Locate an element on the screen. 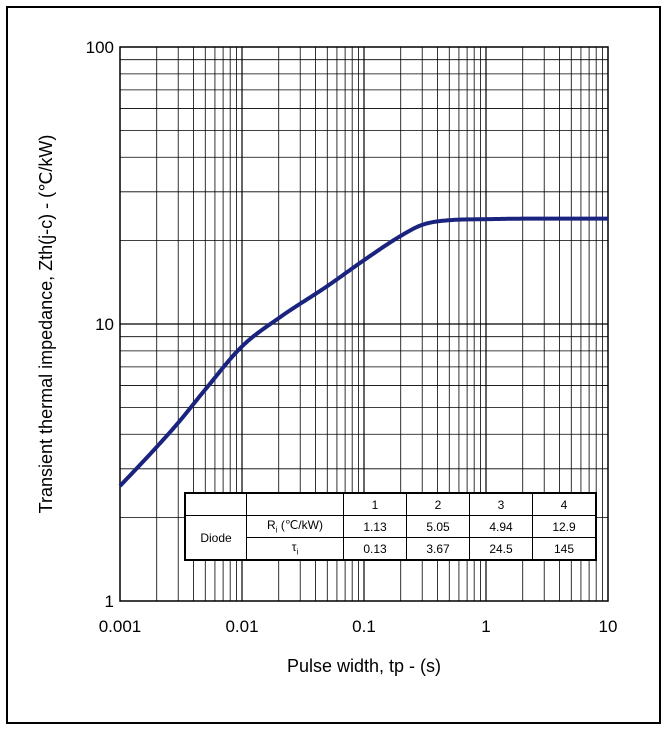 This screenshot has height=734, width=671. table-cell: 4.94 is located at coordinates (501, 526).